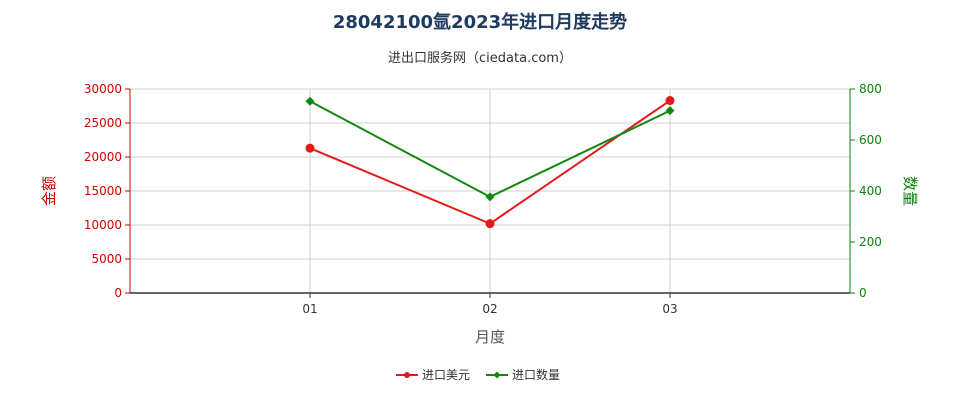  I want to click on y-right-tick-label: 600, so click(870, 140).